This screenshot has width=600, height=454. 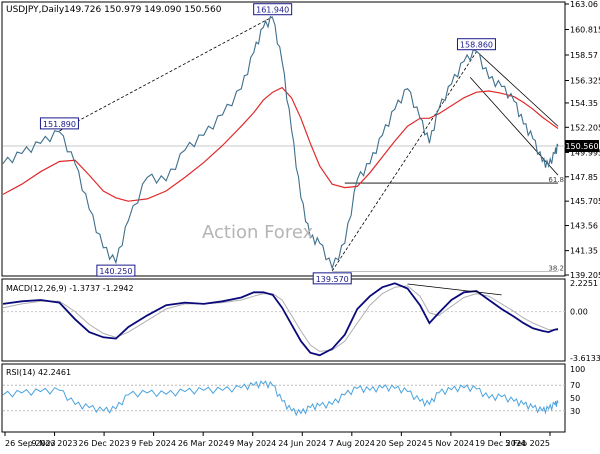 I want to click on x-tick-label: 5 Feb 2025, so click(x=527, y=443).